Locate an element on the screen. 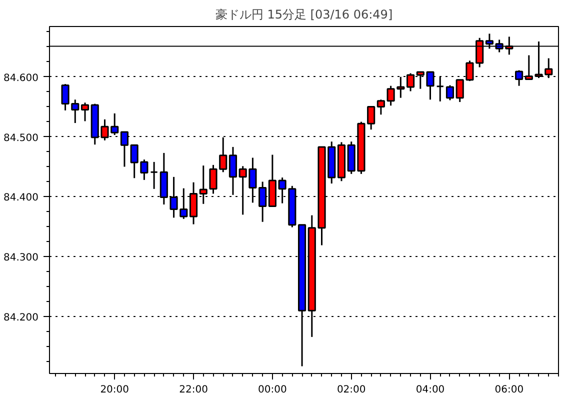 The width and height of the screenshot is (570, 398). y-tick-label: 84.600 is located at coordinates (21, 78).